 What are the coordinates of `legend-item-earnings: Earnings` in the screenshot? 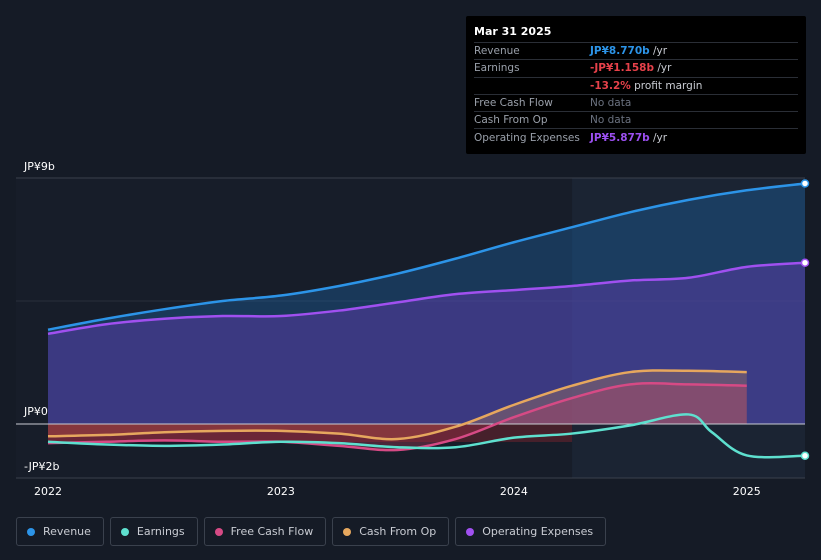 It's located at (153, 531).